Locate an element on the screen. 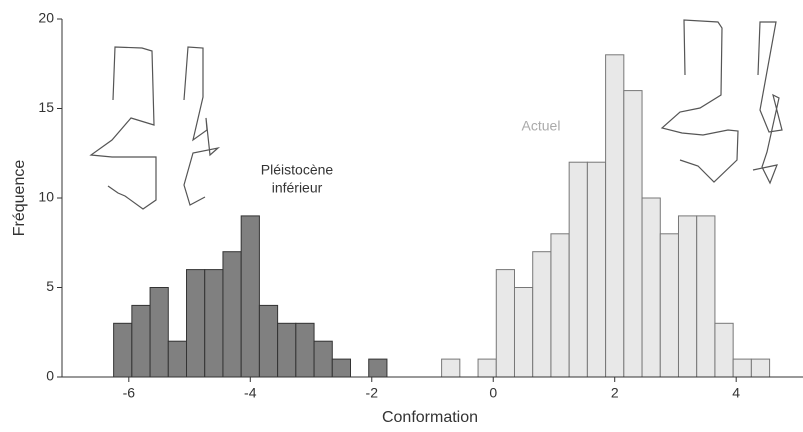 This screenshot has height=432, width=803. annotation: Actuel is located at coordinates (541, 126).